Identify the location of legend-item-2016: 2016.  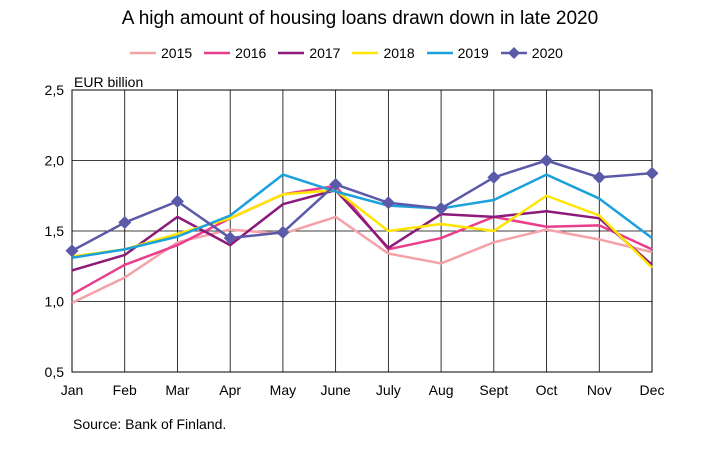
(235, 53).